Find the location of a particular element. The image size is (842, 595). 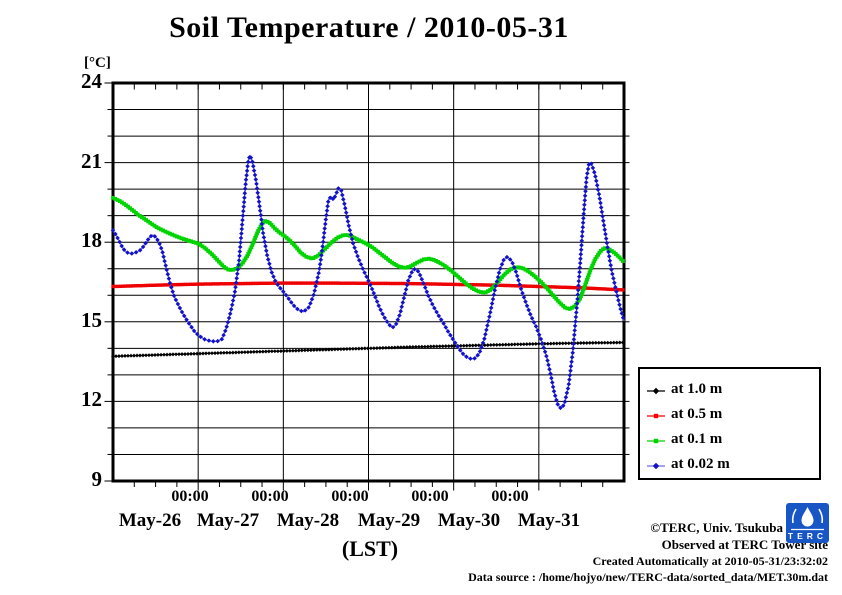

legend-item-0.02m: at 0.02 m is located at coordinates (732, 464).